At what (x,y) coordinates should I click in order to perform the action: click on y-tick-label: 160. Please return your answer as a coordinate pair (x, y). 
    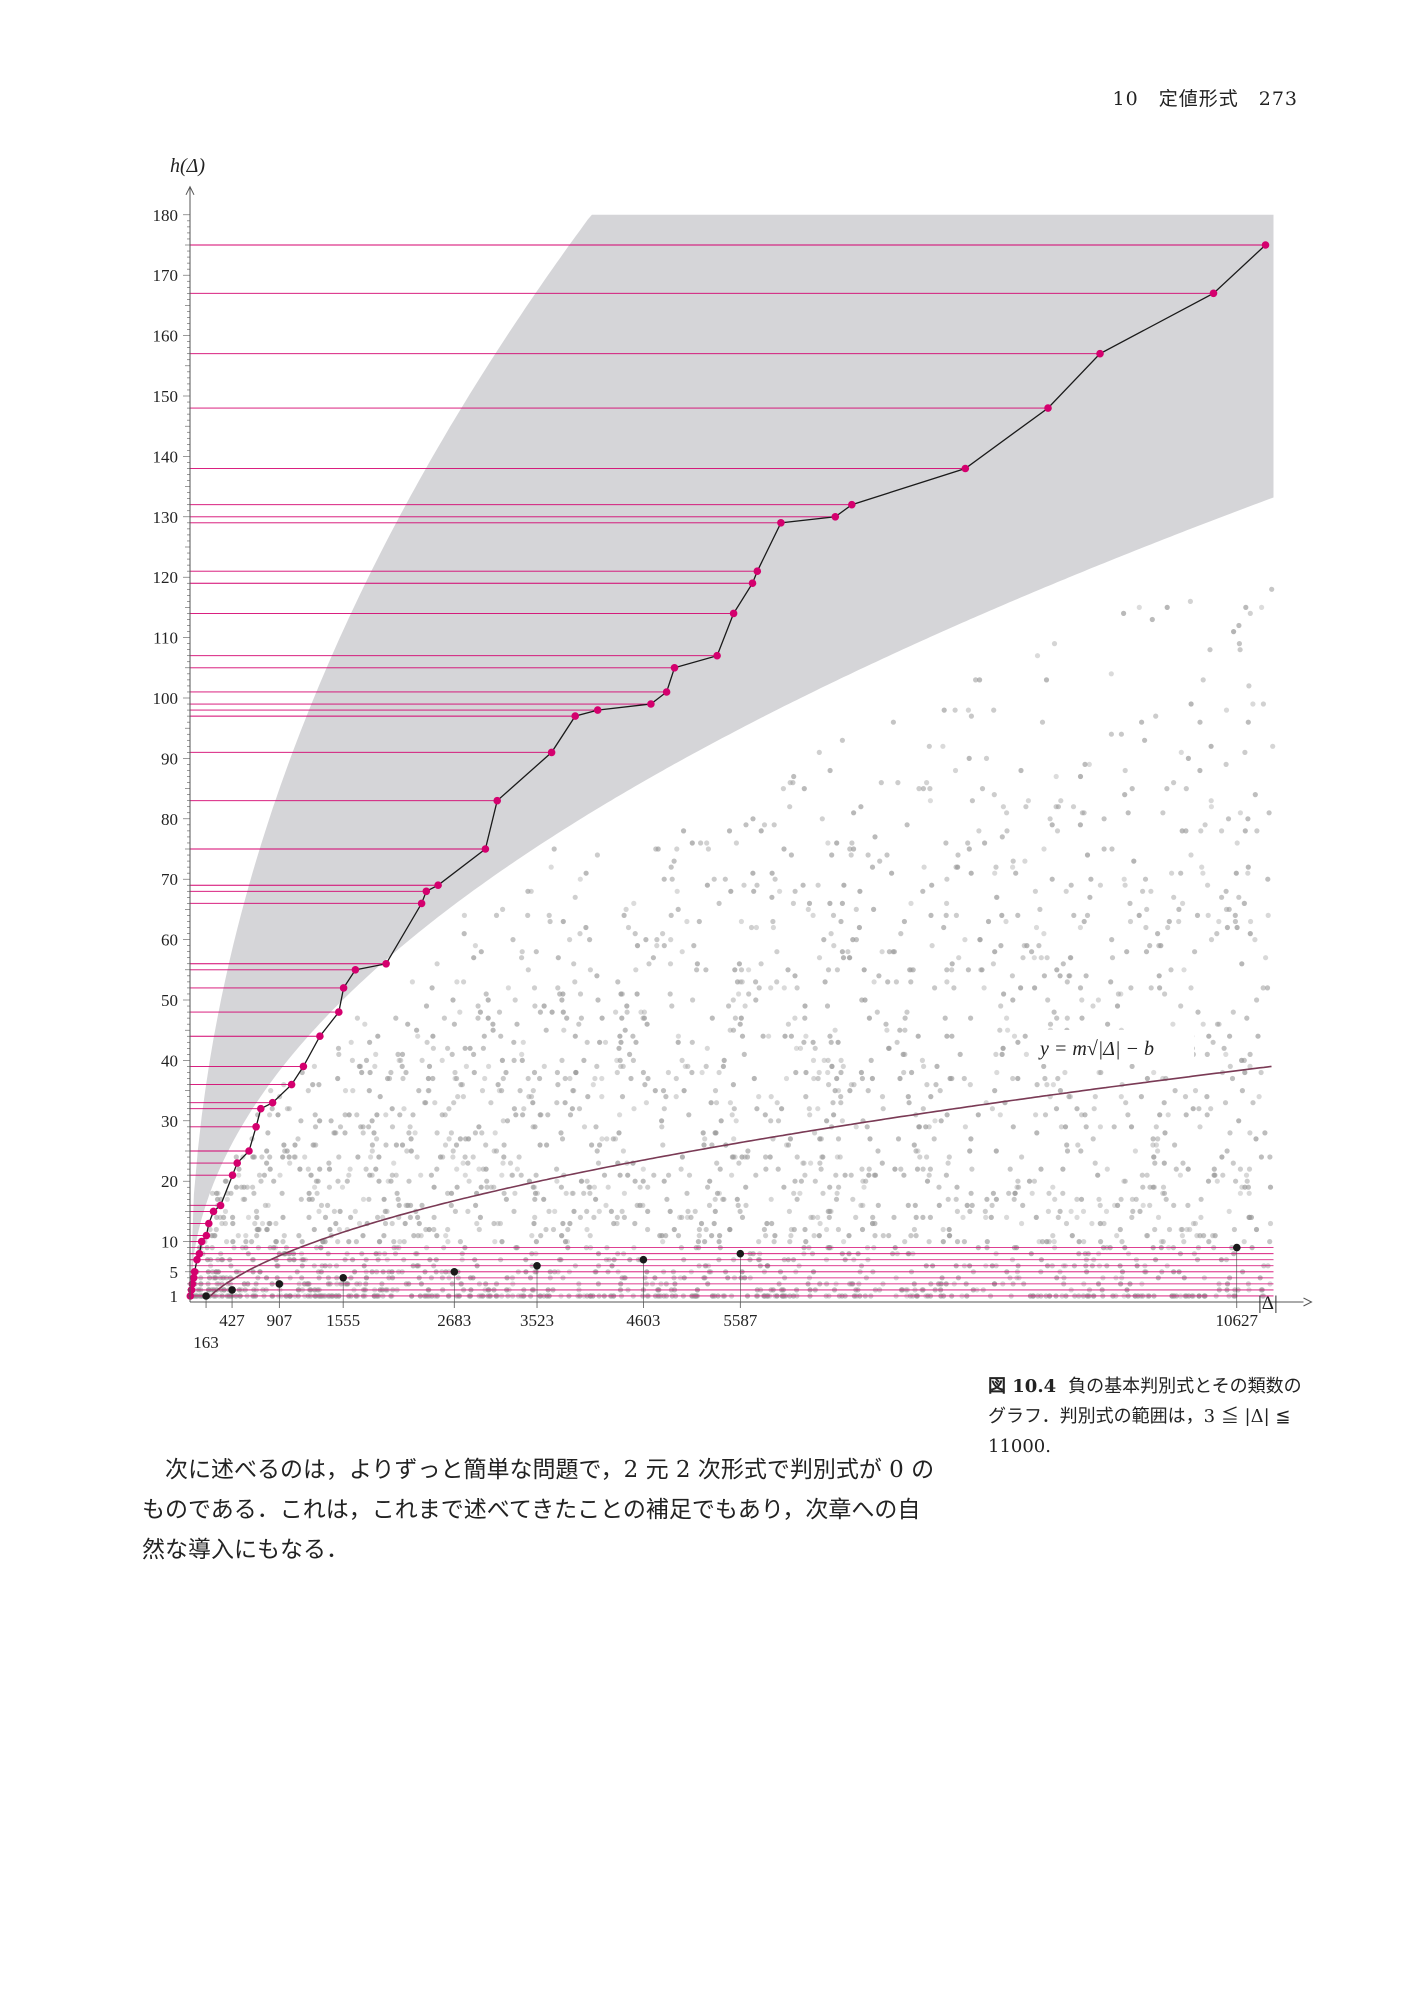
    Looking at the image, I should click on (166, 336).